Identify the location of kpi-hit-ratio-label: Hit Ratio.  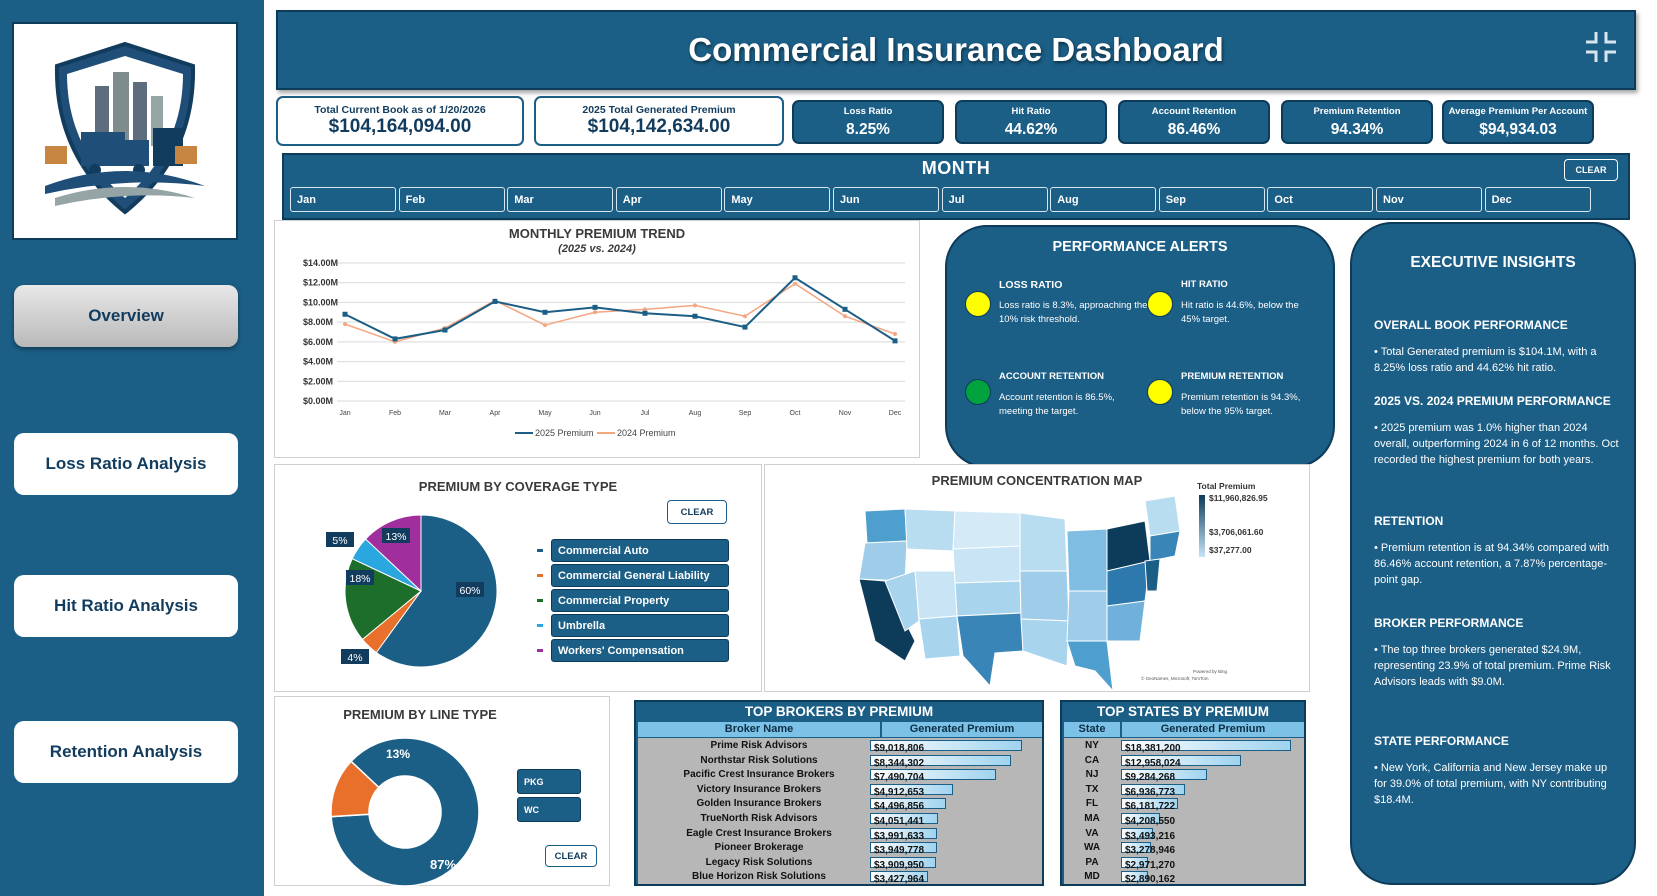
(1031, 111).